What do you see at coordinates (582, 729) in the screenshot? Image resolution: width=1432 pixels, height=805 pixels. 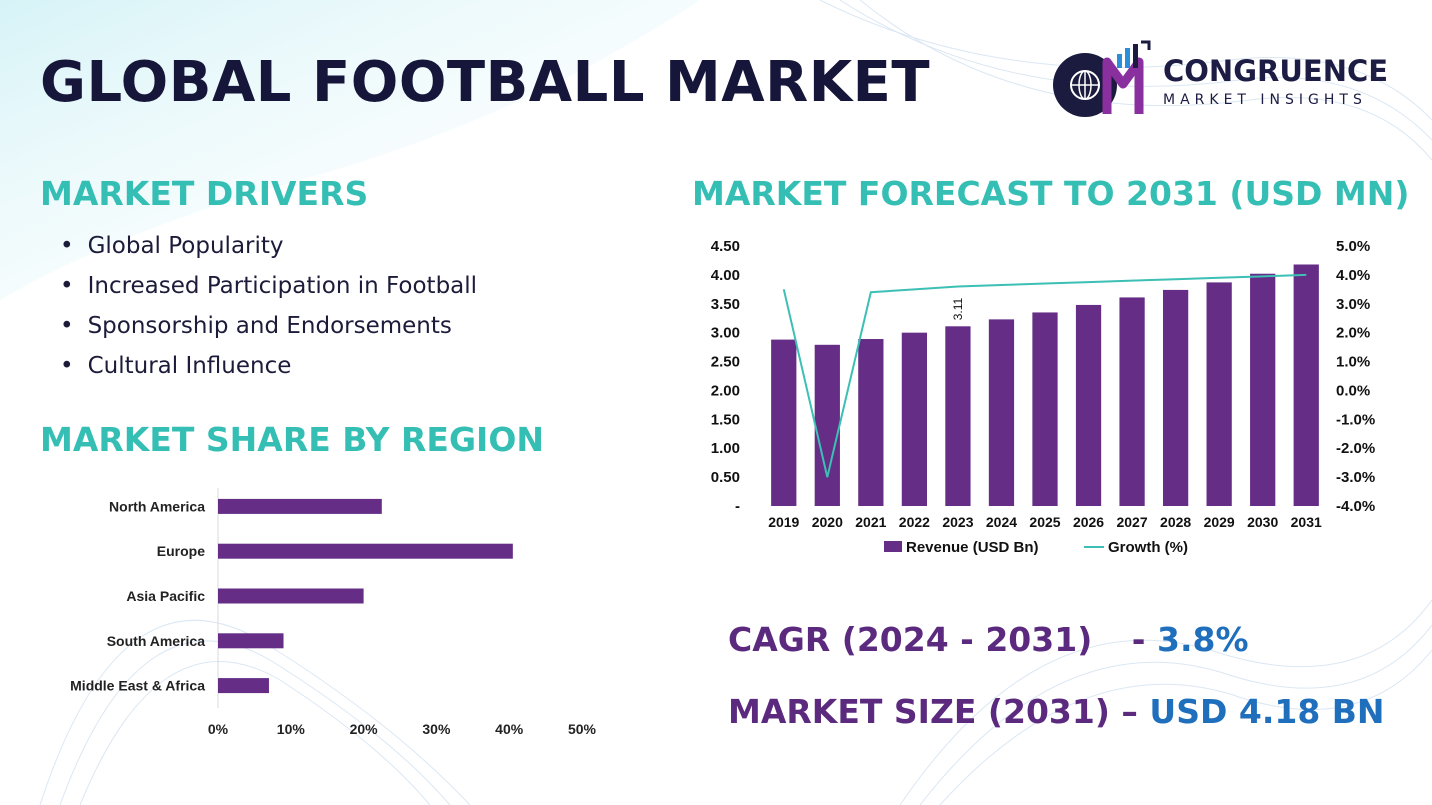 I see `x-tick-label: 50%` at bounding box center [582, 729].